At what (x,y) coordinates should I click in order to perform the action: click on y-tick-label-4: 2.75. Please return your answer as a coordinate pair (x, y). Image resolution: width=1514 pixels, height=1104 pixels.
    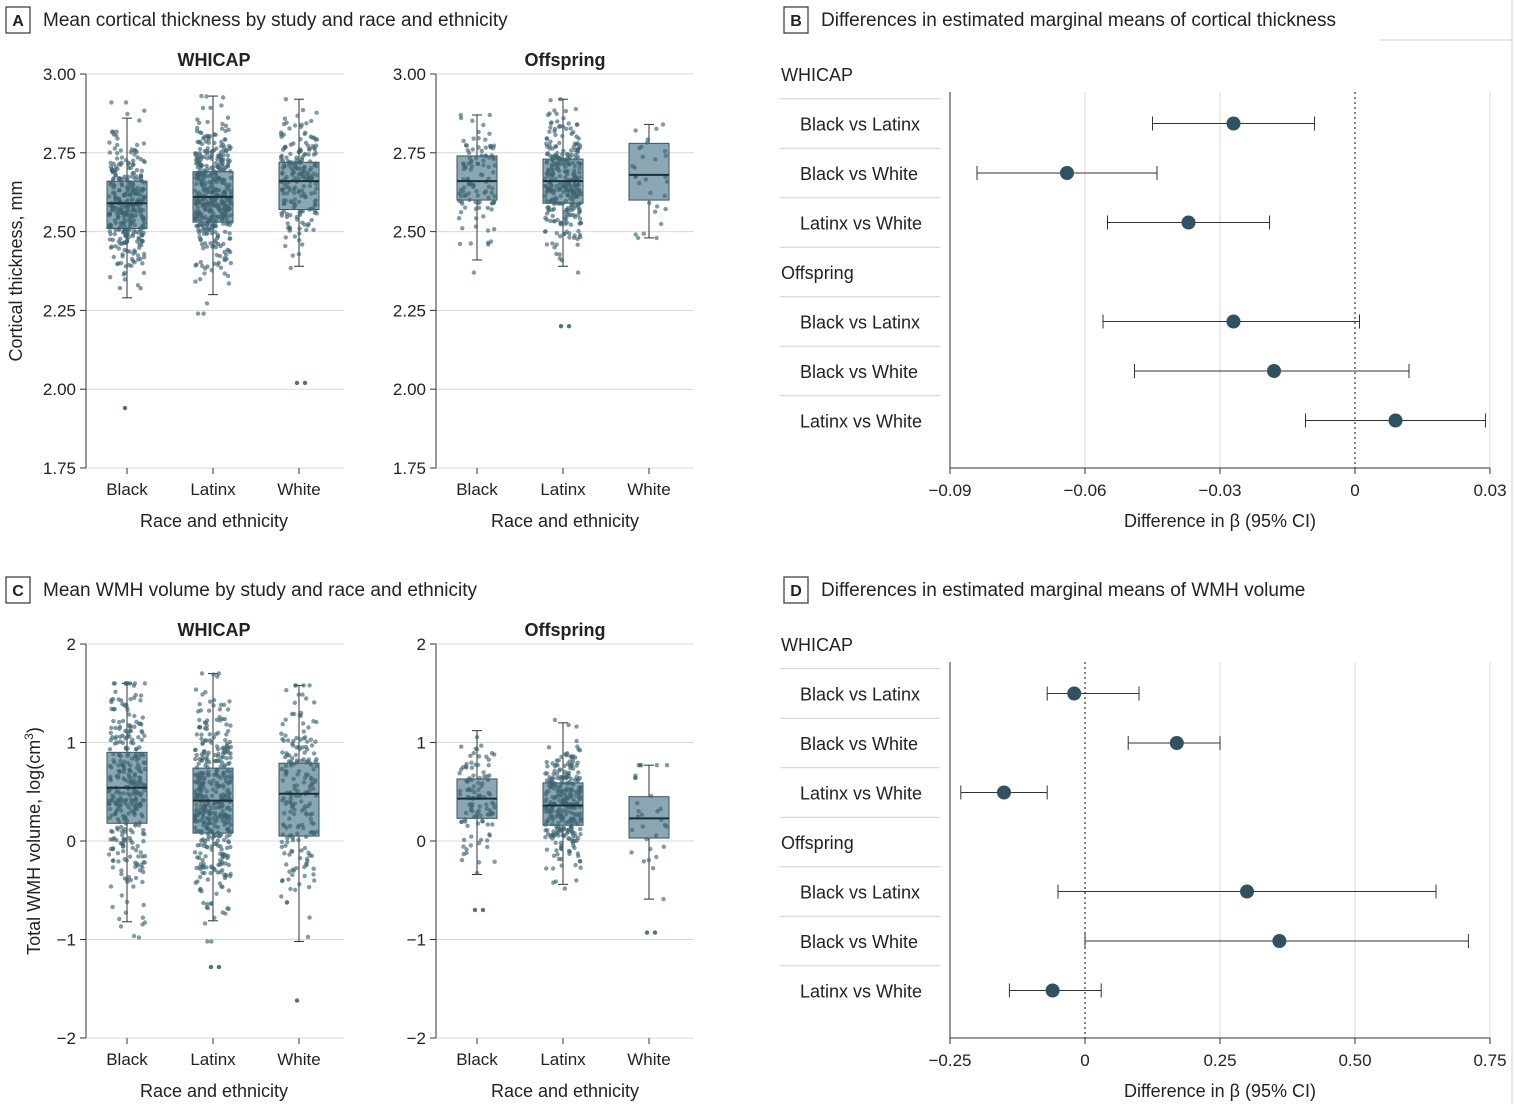
    Looking at the image, I should click on (409, 153).